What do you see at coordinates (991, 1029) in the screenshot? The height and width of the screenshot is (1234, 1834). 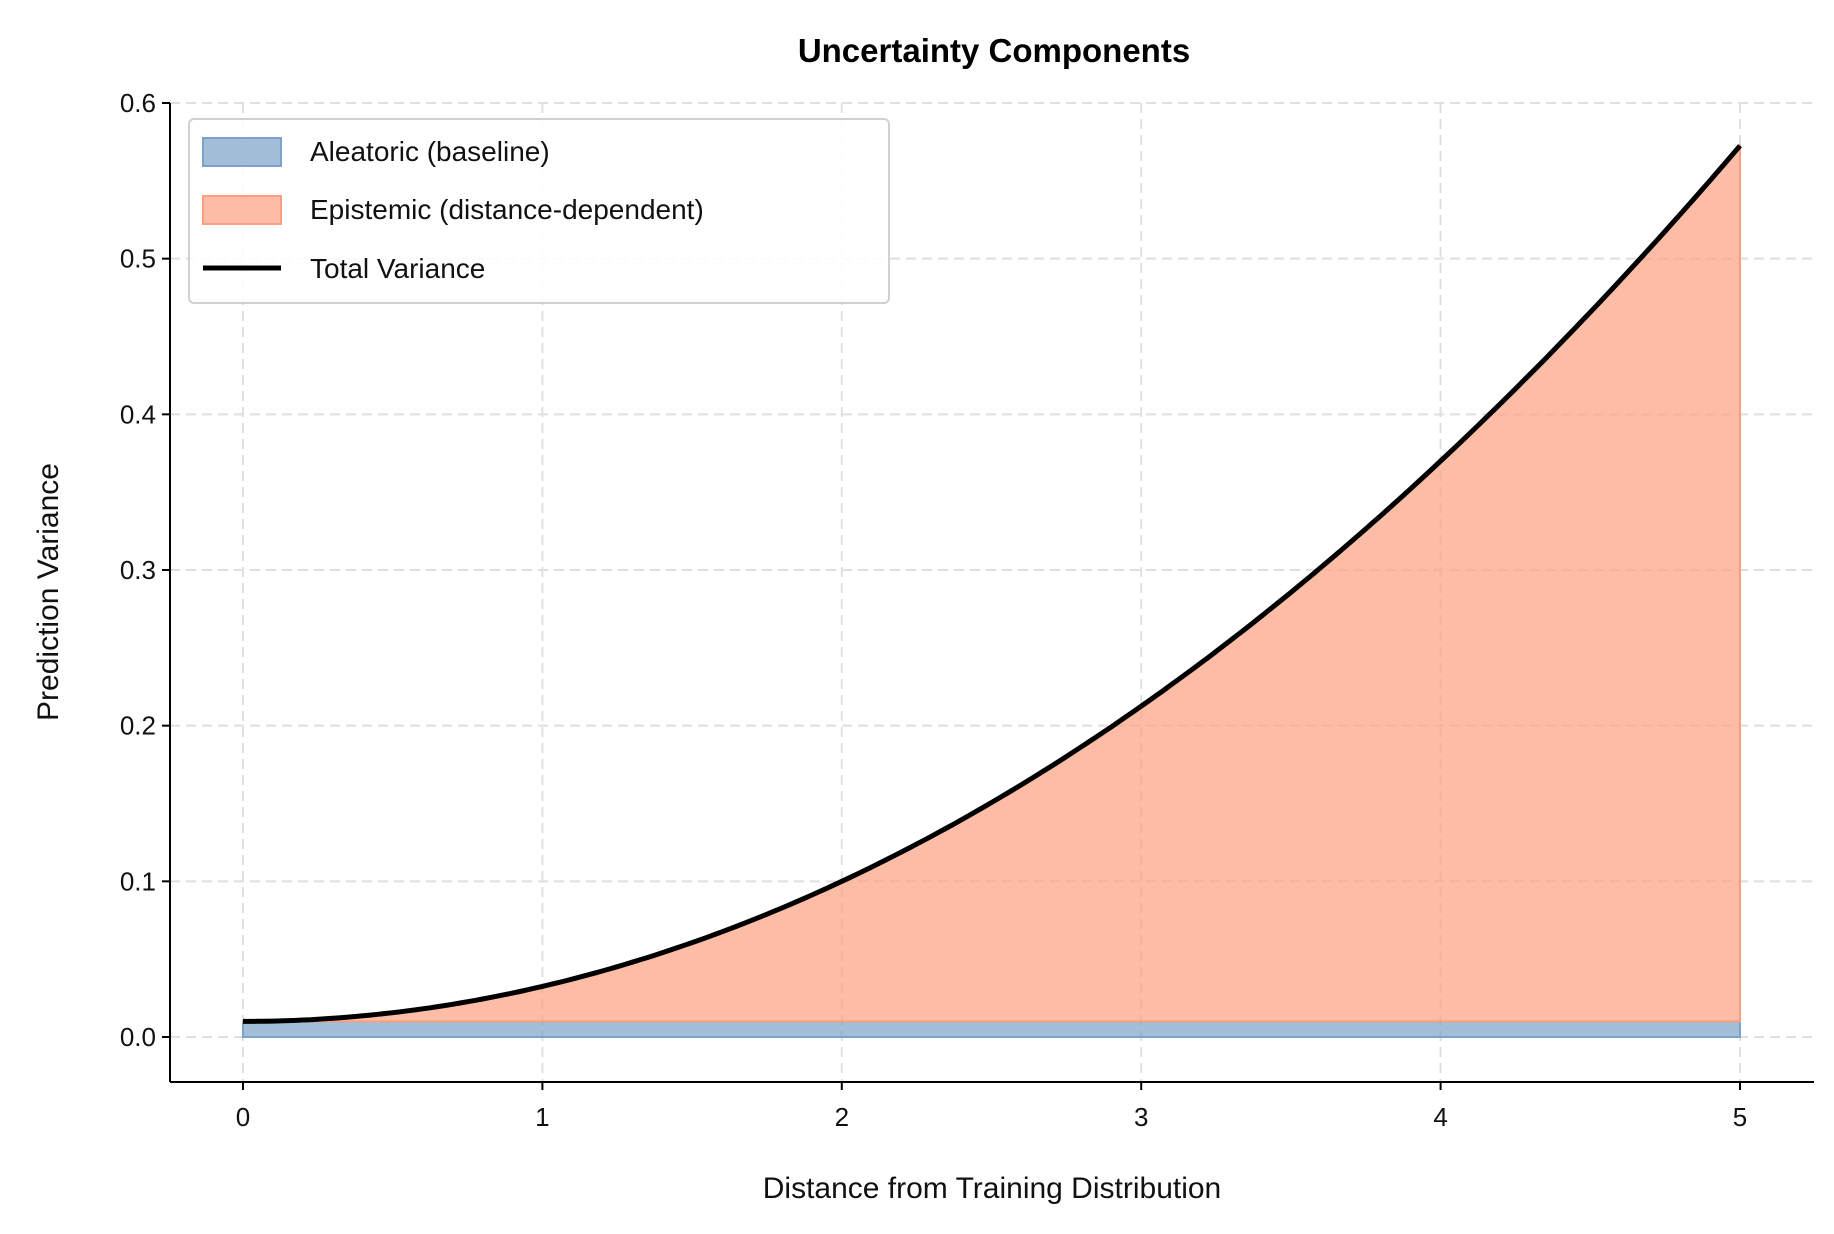 I see `aleatoric-fill` at bounding box center [991, 1029].